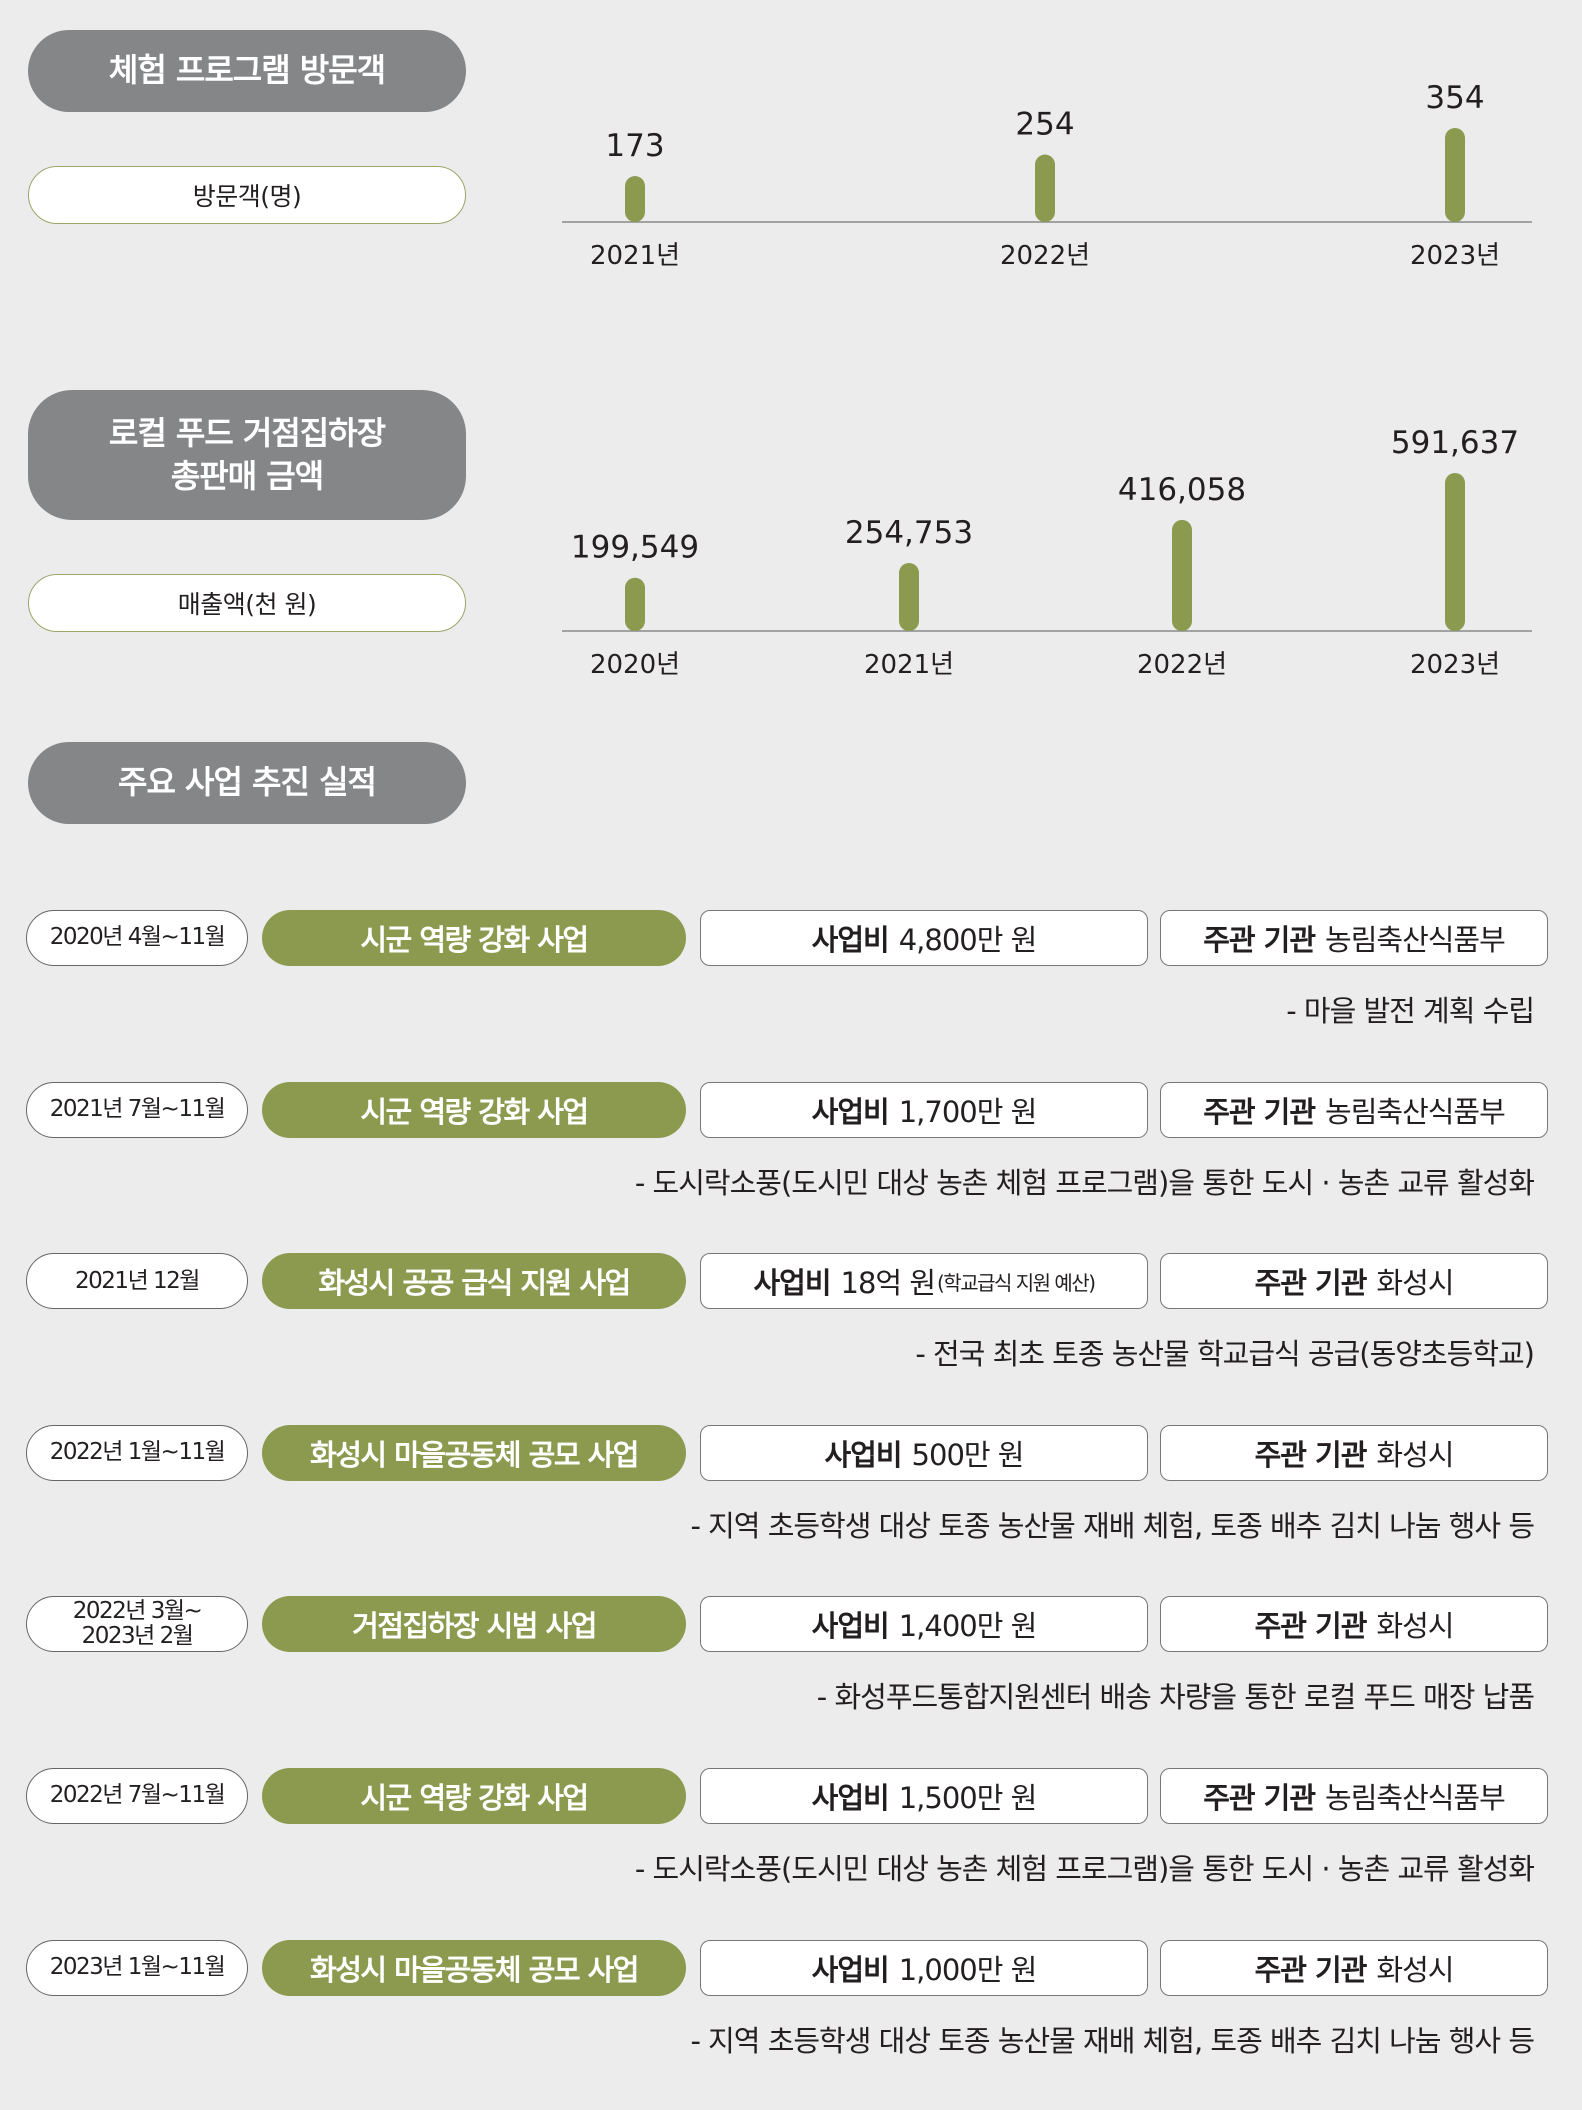 Image resolution: width=1582 pixels, height=2110 pixels. I want to click on project-budget-value: 1,700만 원, so click(968, 1111).